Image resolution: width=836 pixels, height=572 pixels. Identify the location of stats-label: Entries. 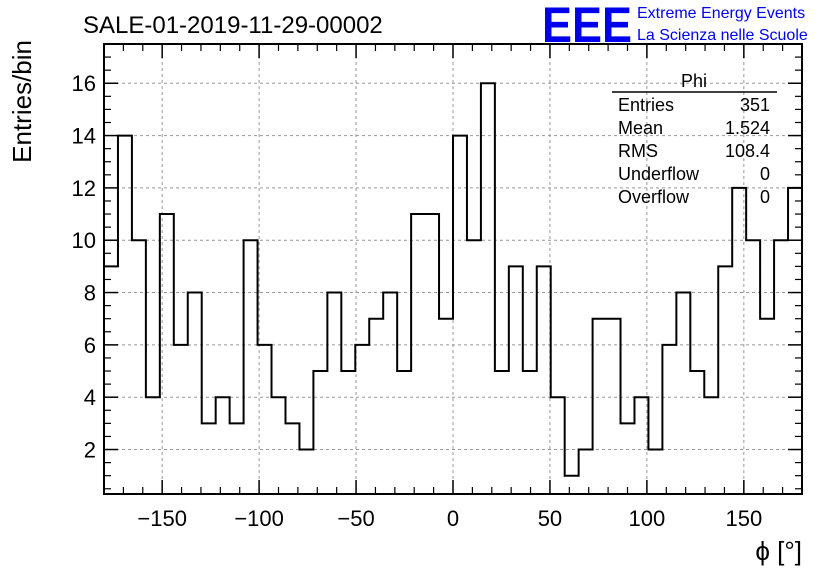
(646, 105).